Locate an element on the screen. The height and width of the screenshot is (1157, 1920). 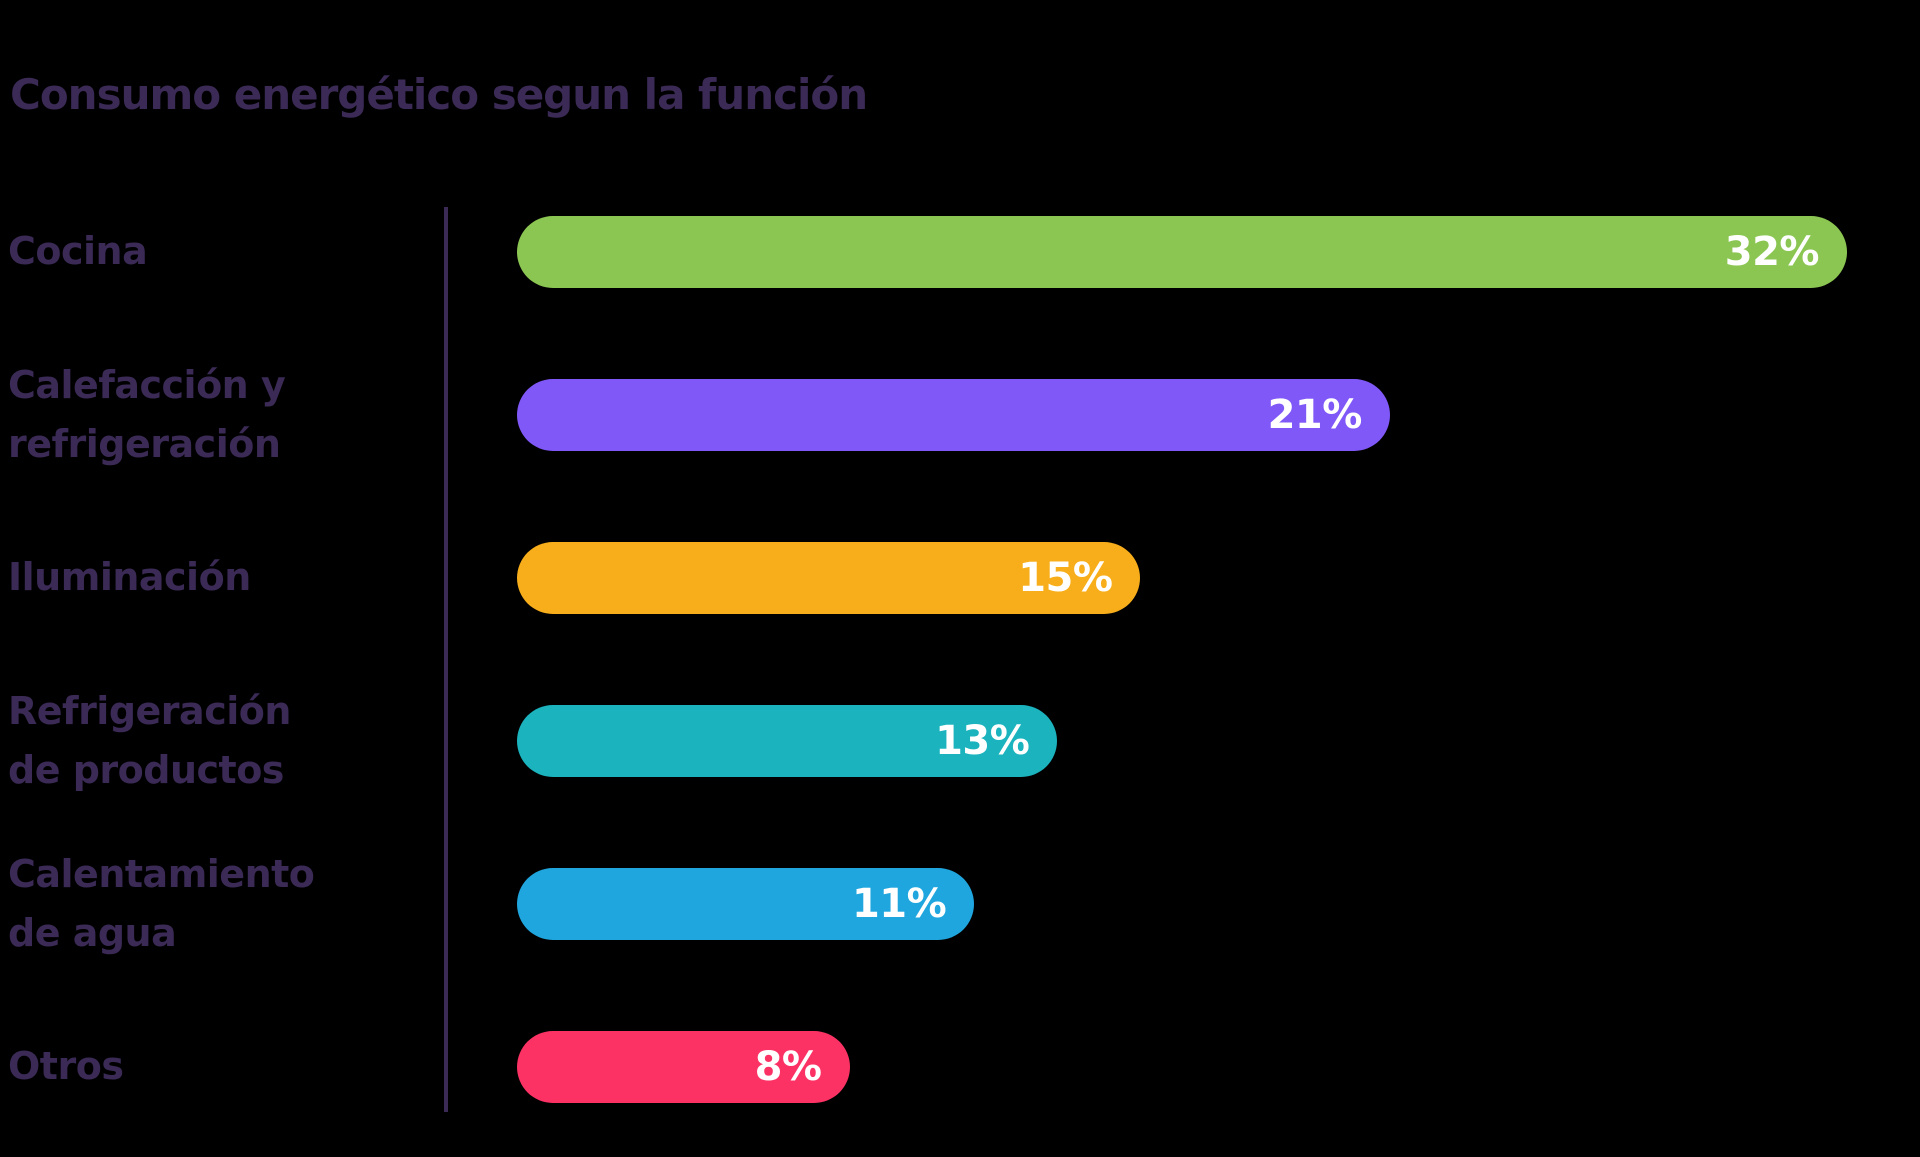
bar-segment: 8% is located at coordinates (683, 1066).